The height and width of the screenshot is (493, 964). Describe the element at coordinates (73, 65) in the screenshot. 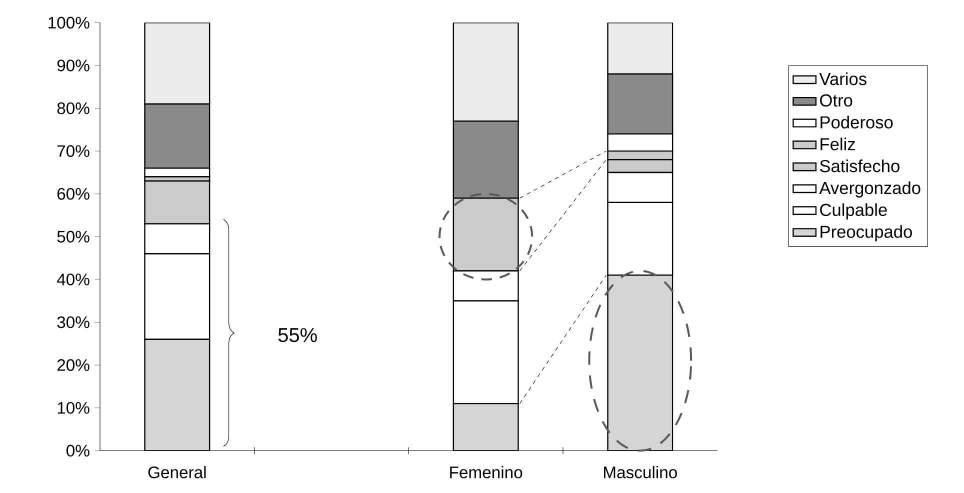

I see `y-tick-label: 90%` at that location.